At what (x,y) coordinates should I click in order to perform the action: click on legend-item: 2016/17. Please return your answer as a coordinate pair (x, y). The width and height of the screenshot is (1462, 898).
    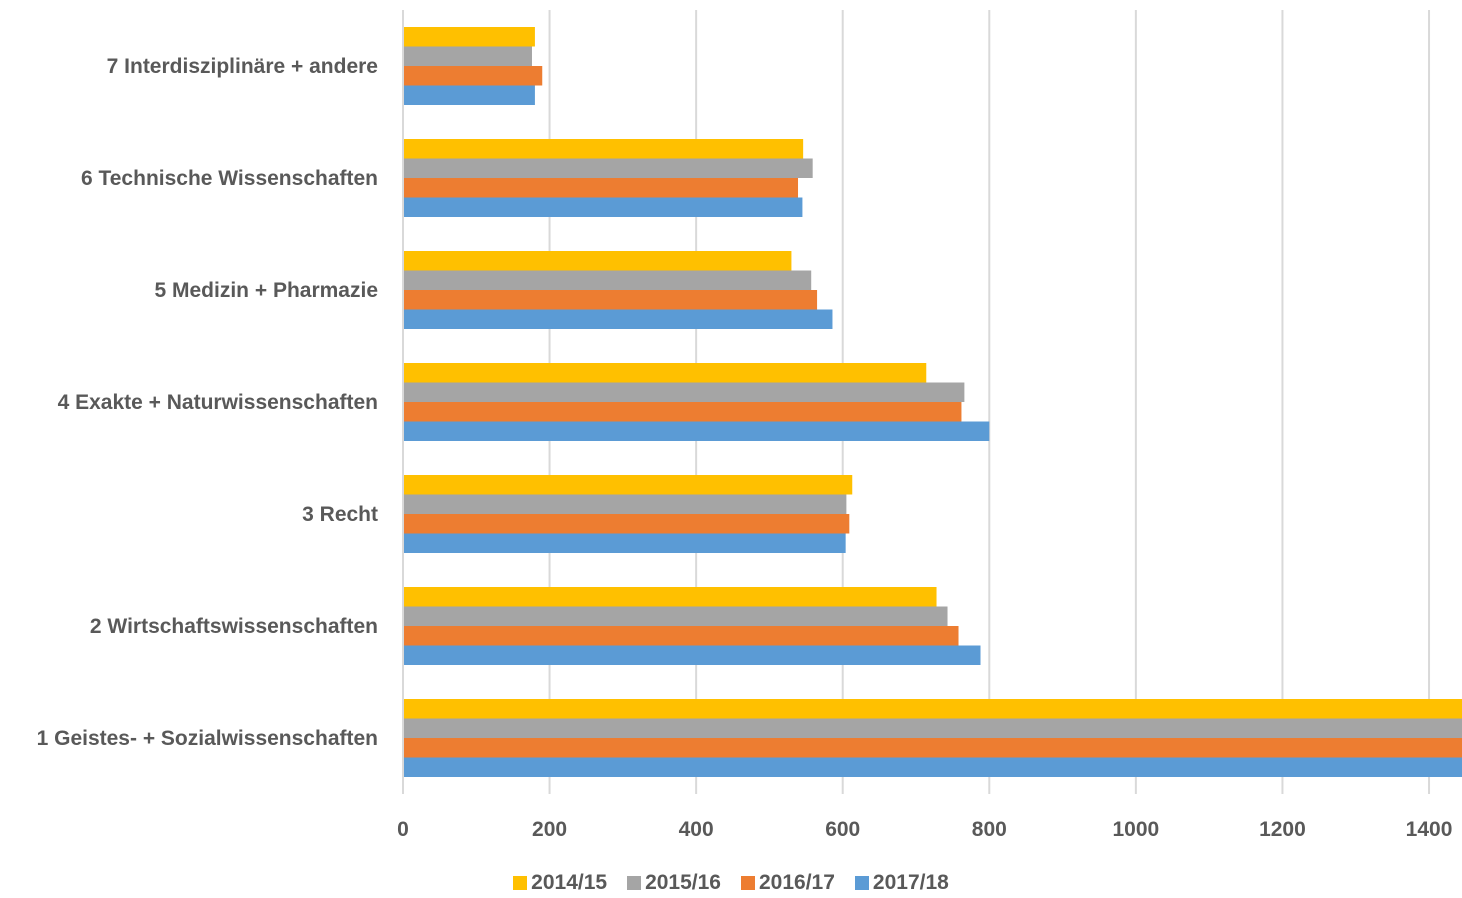
    Looking at the image, I should click on (788, 883).